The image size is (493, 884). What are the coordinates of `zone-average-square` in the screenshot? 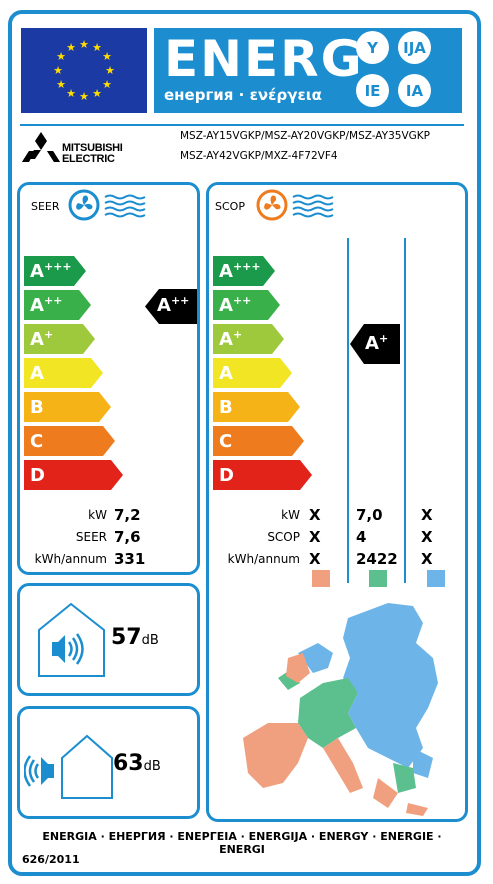 It's located at (378, 578).